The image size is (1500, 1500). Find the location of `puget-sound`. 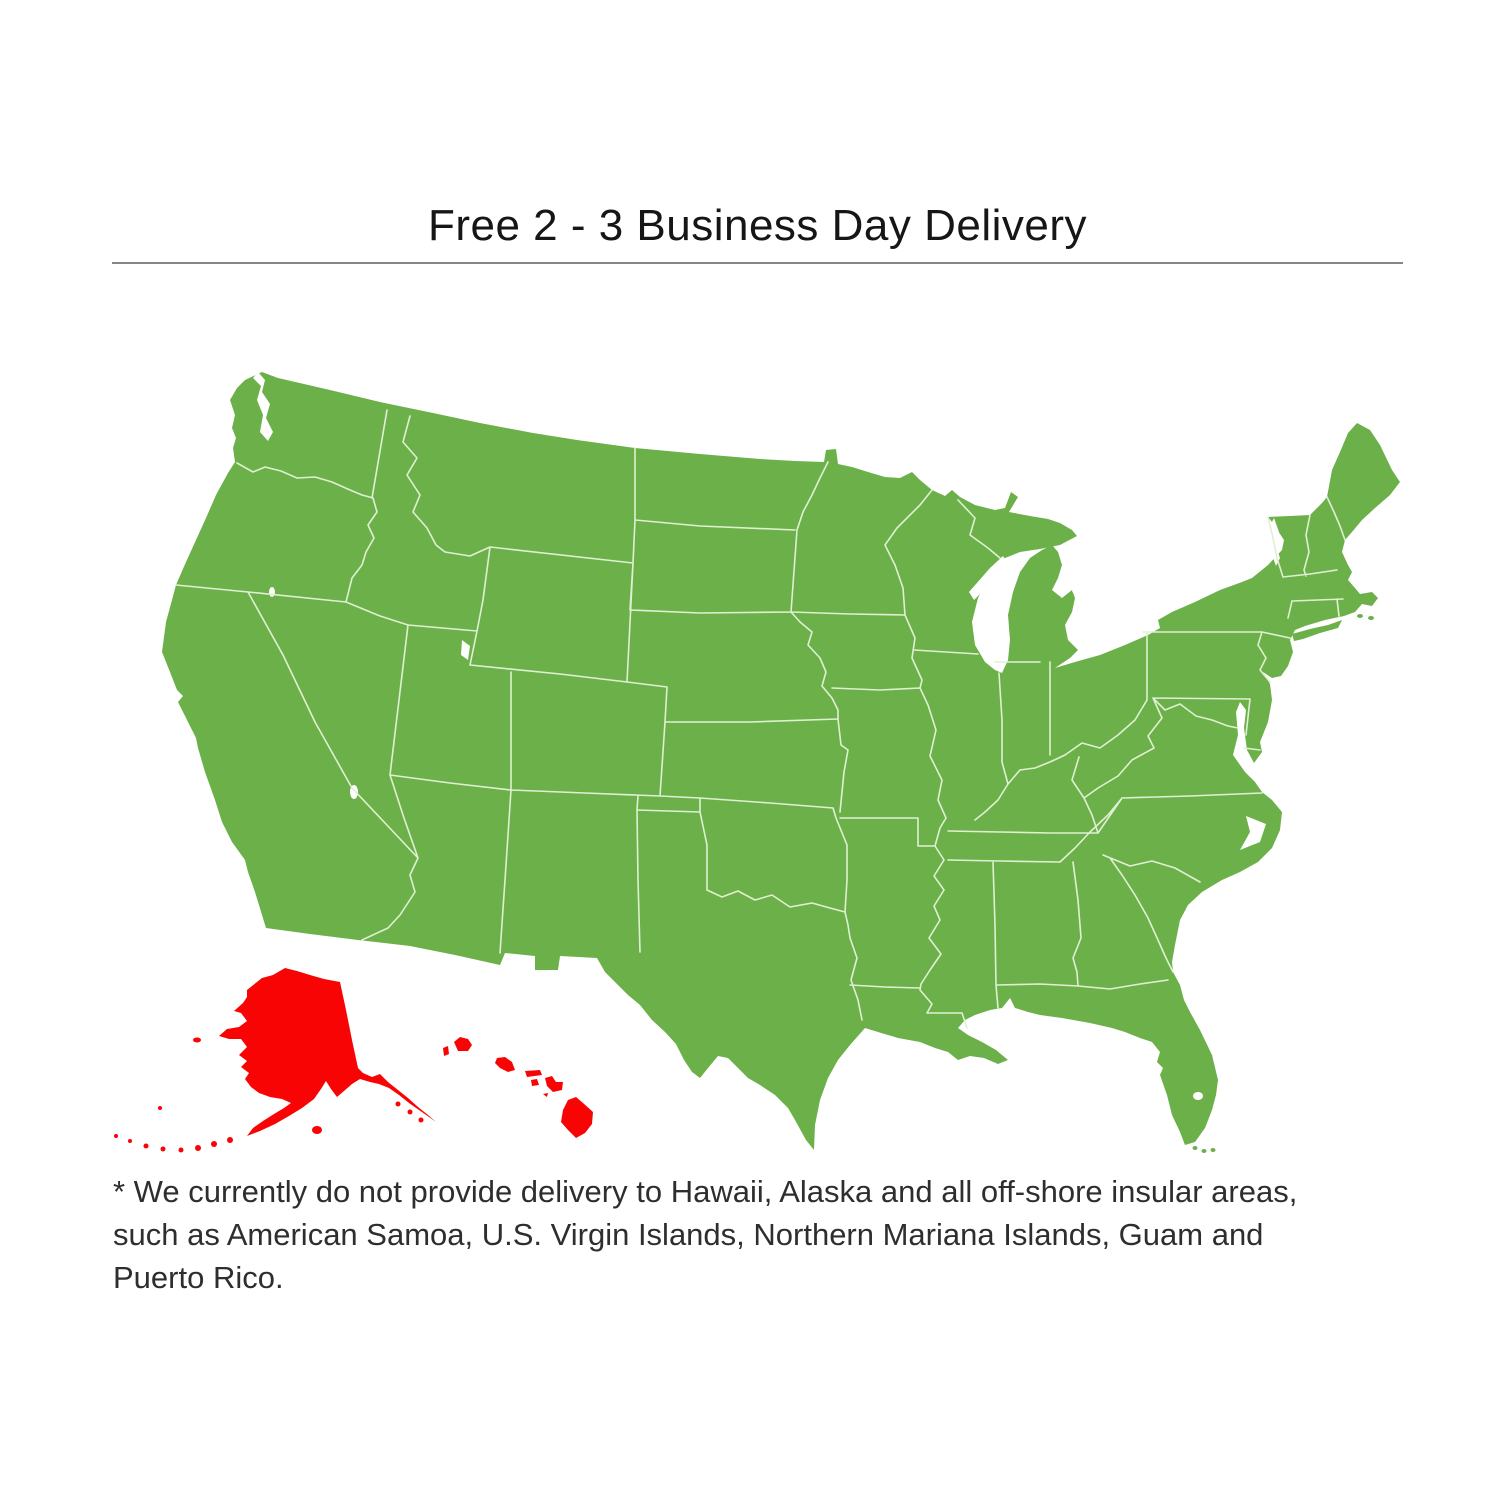

puget-sound is located at coordinates (263, 406).